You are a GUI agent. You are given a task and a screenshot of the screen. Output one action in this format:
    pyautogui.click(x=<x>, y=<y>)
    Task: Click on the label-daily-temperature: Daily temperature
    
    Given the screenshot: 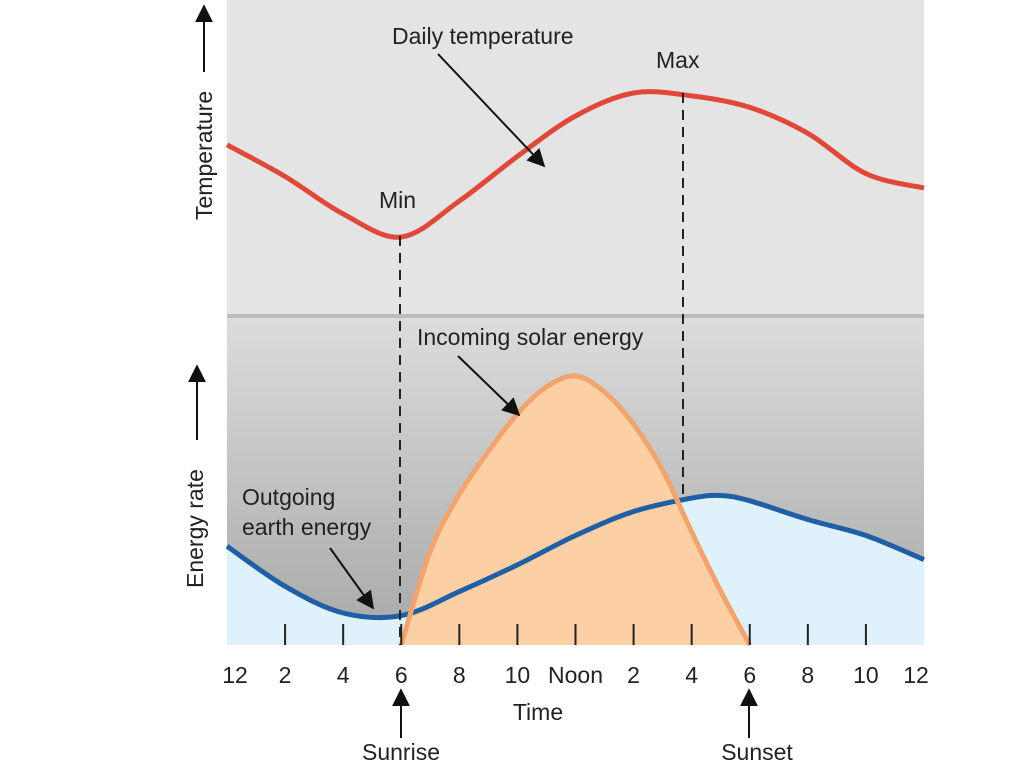 What is the action you would take?
    pyautogui.click(x=483, y=36)
    